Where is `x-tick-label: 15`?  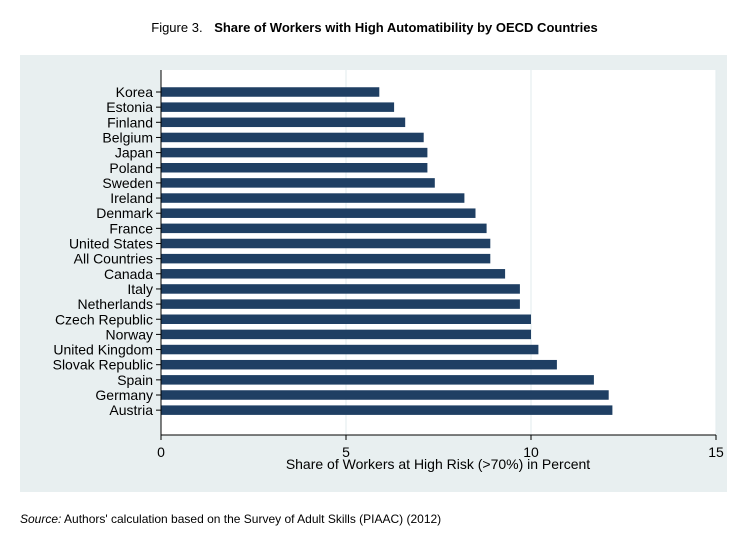 x-tick-label: 15 is located at coordinates (716, 452).